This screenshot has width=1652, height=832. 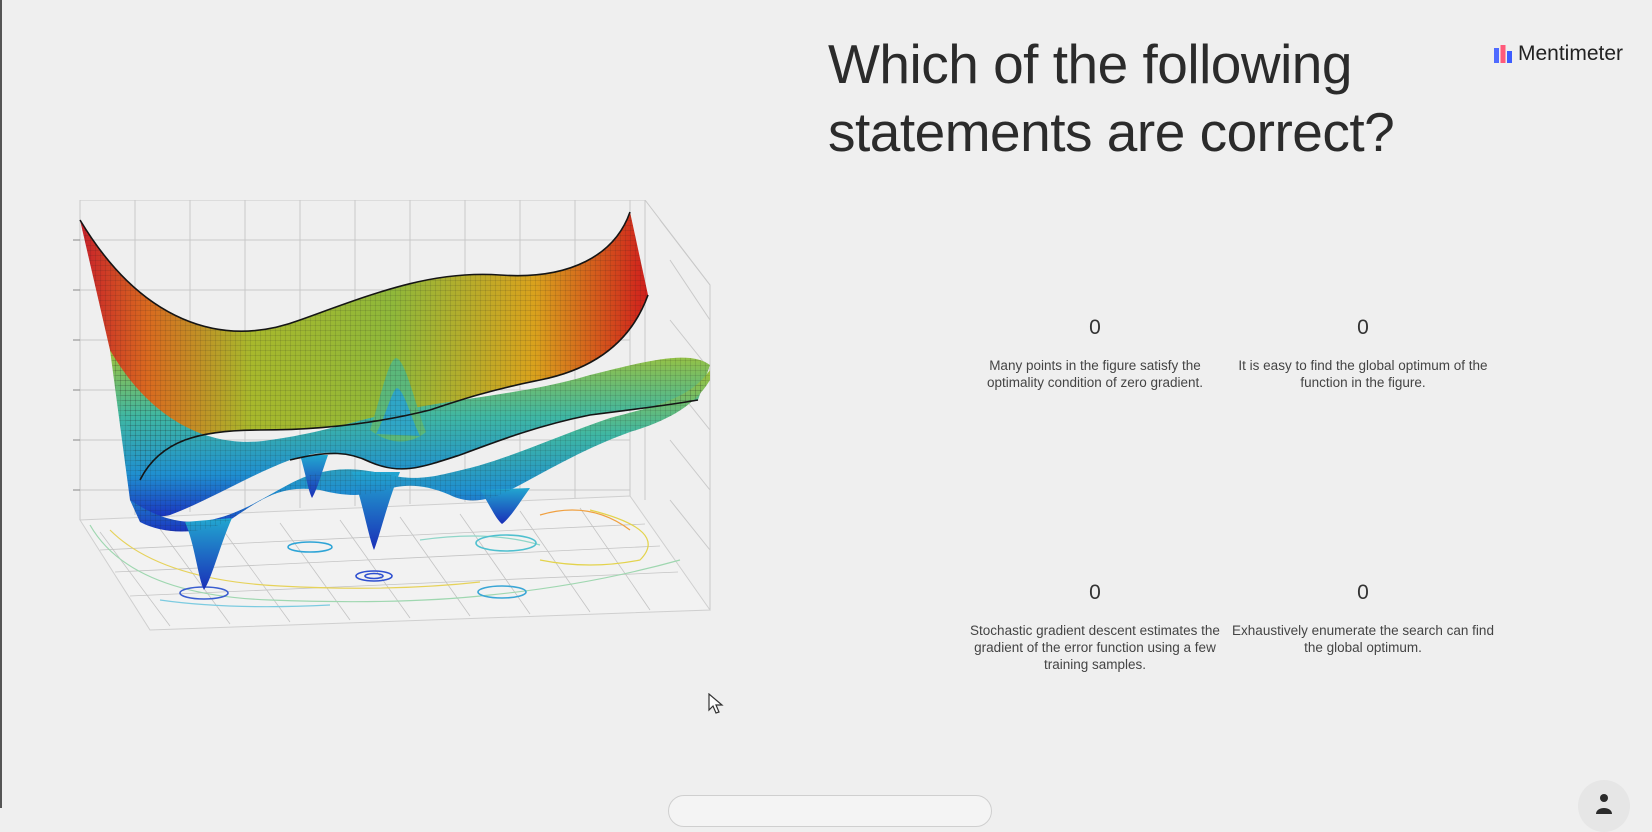 I want to click on option-4-count: 0, so click(x=1363, y=592).